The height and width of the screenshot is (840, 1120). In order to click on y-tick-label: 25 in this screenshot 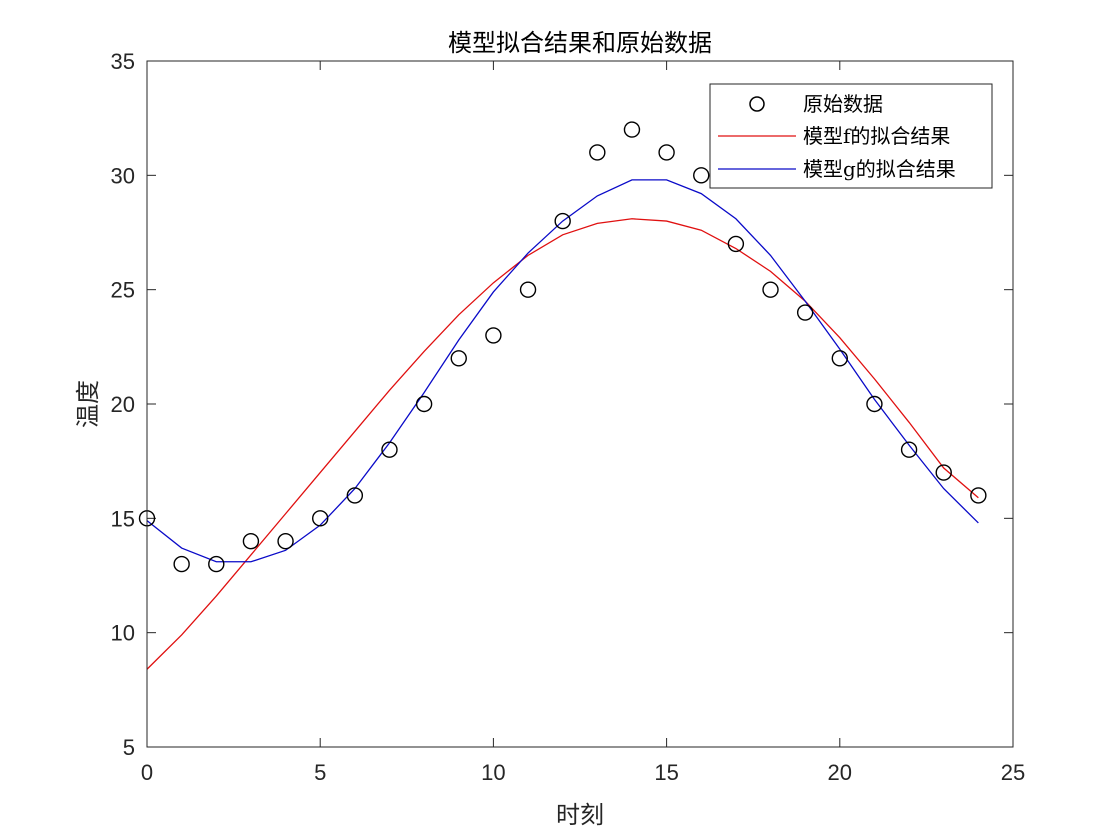, I will do `click(123, 290)`.